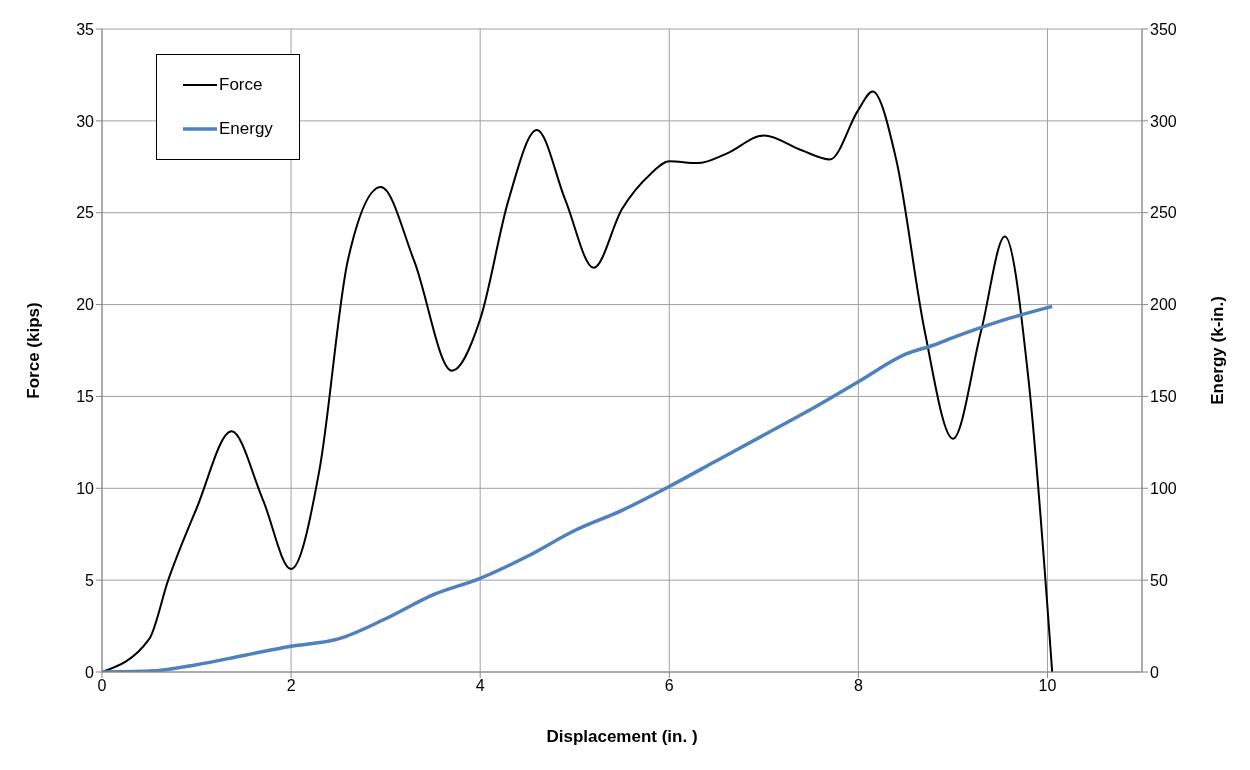  I want to click on y2-axis-title: Energy (k-in.), so click(1218, 350).